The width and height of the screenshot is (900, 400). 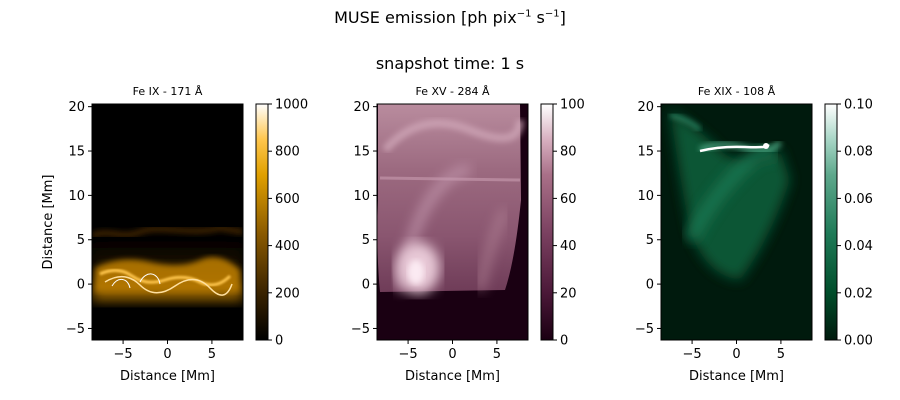 I want to click on panel-1-ytick-label: 5, so click(x=81, y=240).